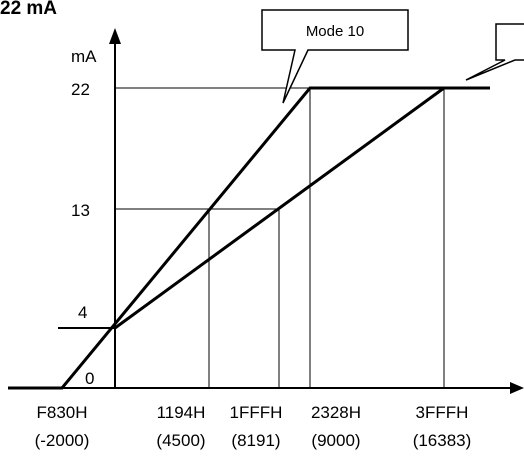 Image resolution: width=524 pixels, height=462 pixels. I want to click on x-tick-dec-f830h: (-2000), so click(62, 440).